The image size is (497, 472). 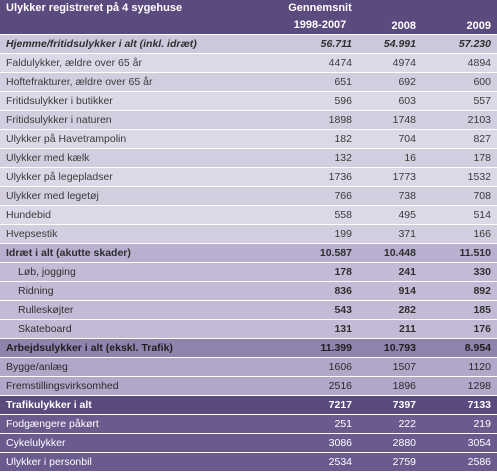 I want to click on value-2009: 1298, so click(x=459, y=386).